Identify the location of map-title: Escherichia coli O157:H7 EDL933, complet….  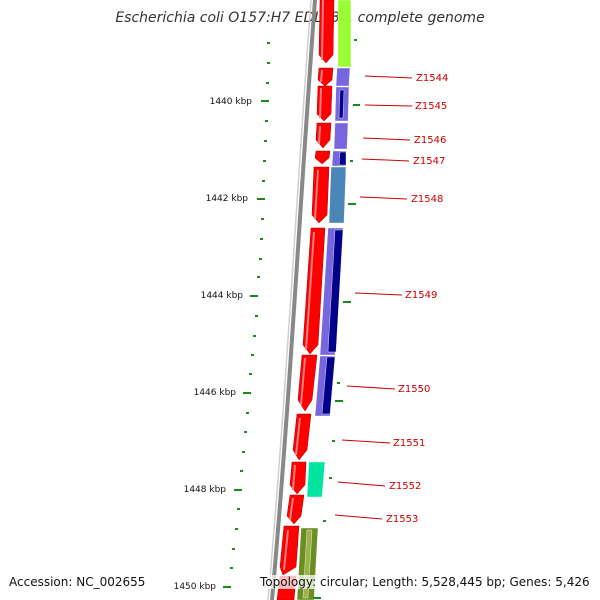
(300, 18).